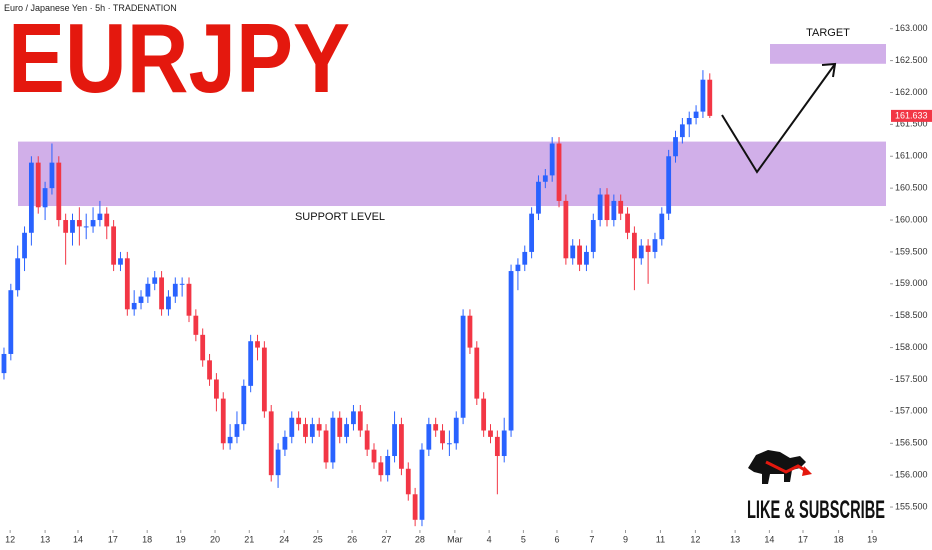 Image resolution: width=932 pixels, height=550 pixels. I want to click on x-tick-label: 24, so click(284, 539).